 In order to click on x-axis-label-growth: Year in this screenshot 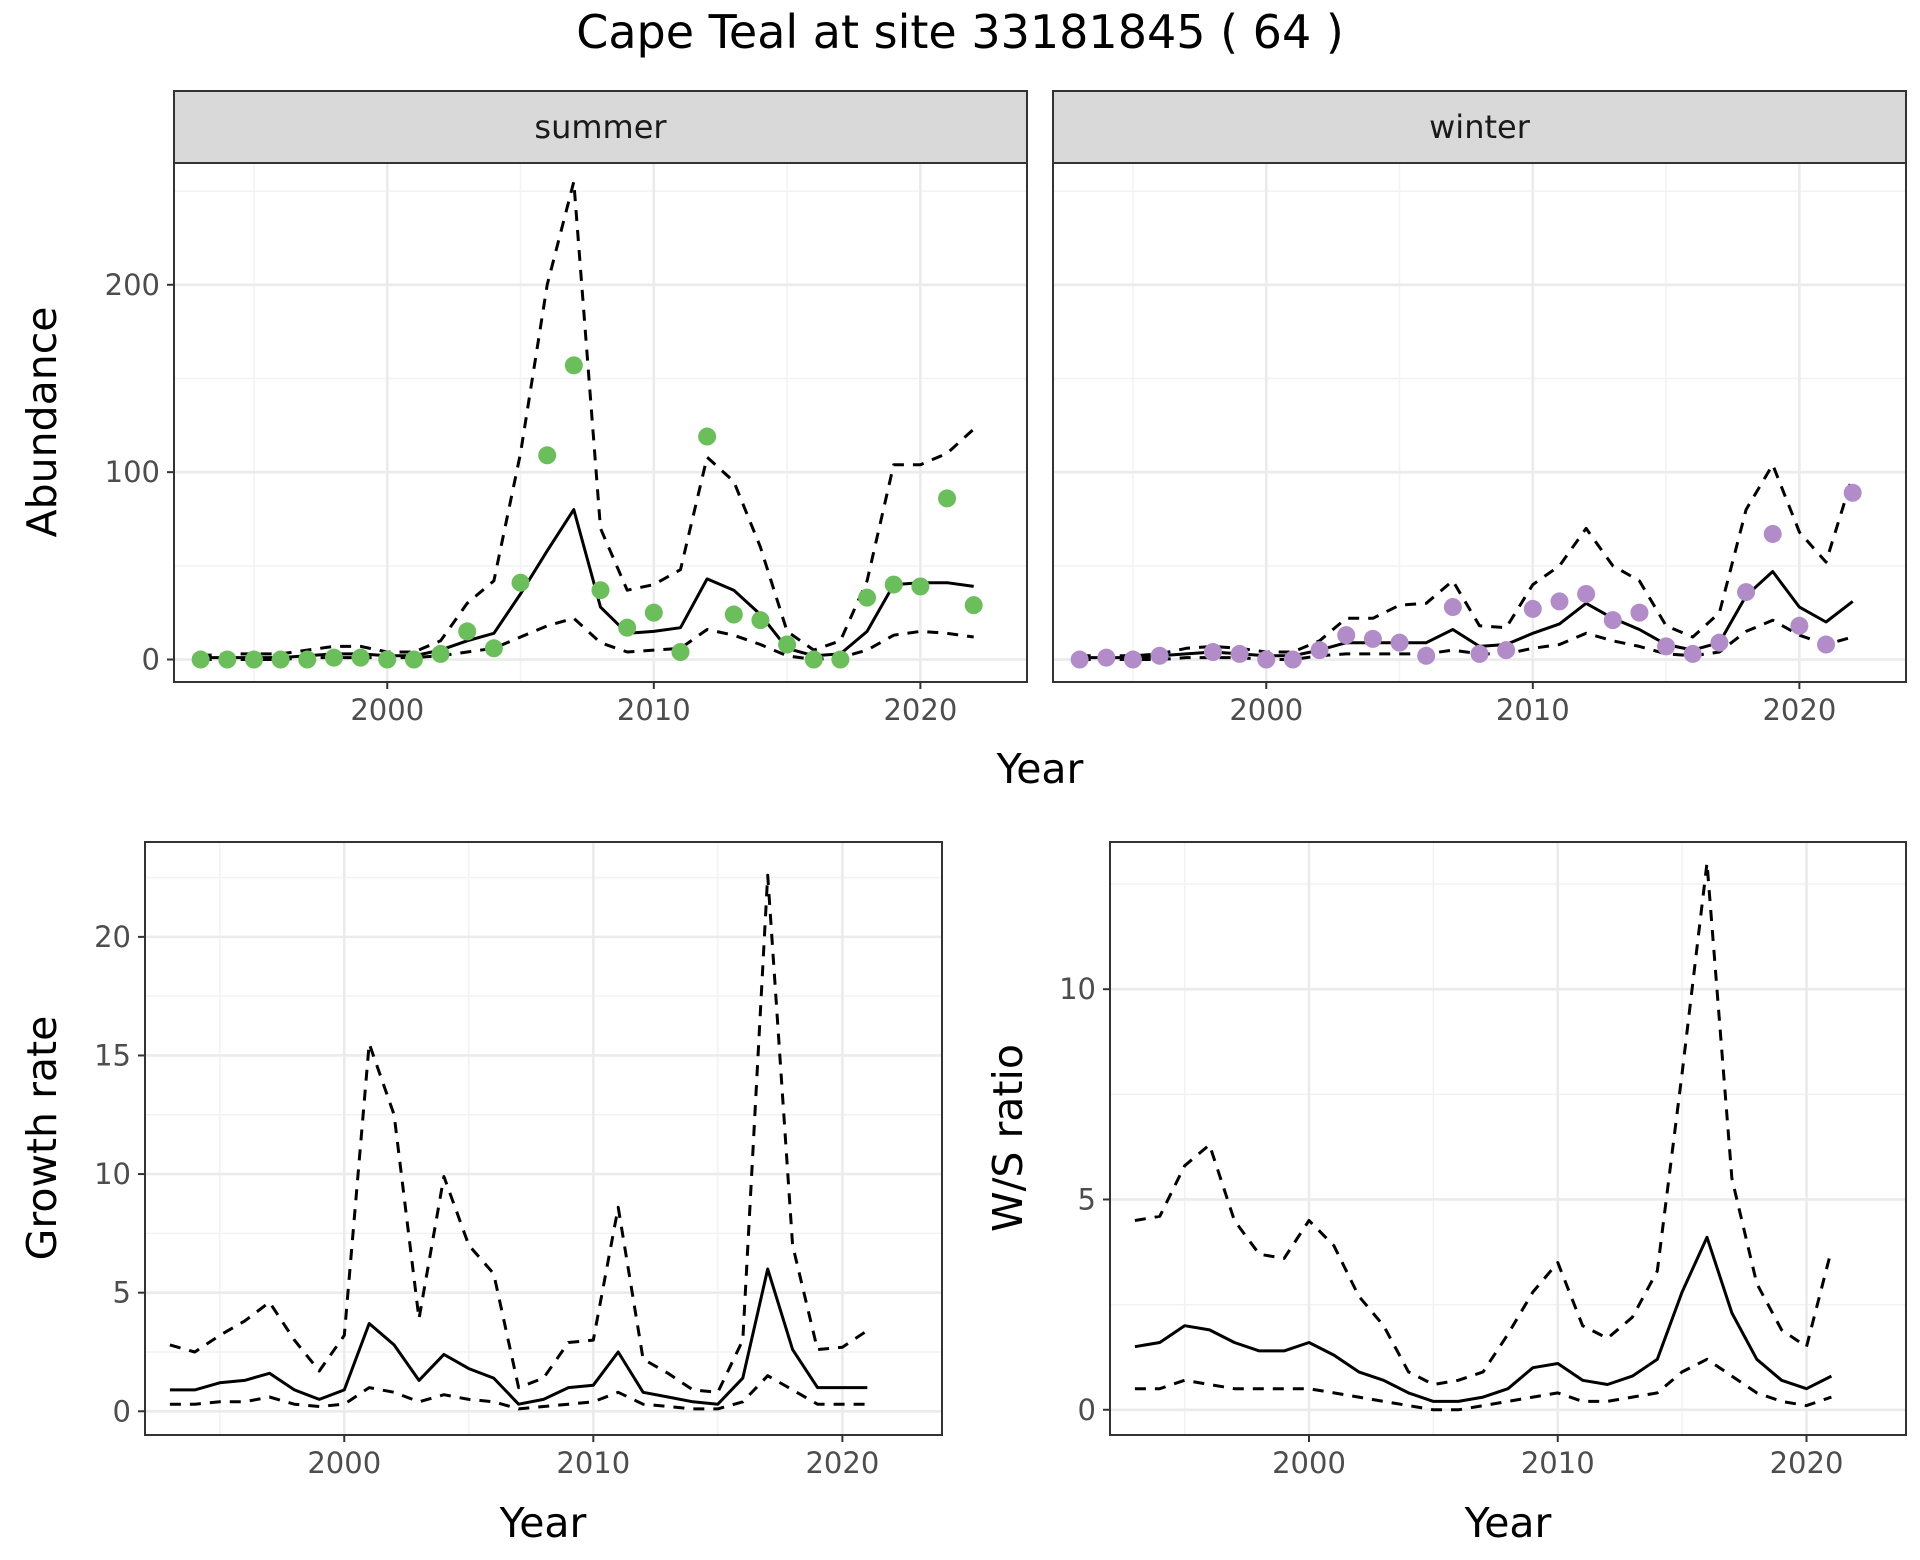, I will do `click(543, 1523)`.